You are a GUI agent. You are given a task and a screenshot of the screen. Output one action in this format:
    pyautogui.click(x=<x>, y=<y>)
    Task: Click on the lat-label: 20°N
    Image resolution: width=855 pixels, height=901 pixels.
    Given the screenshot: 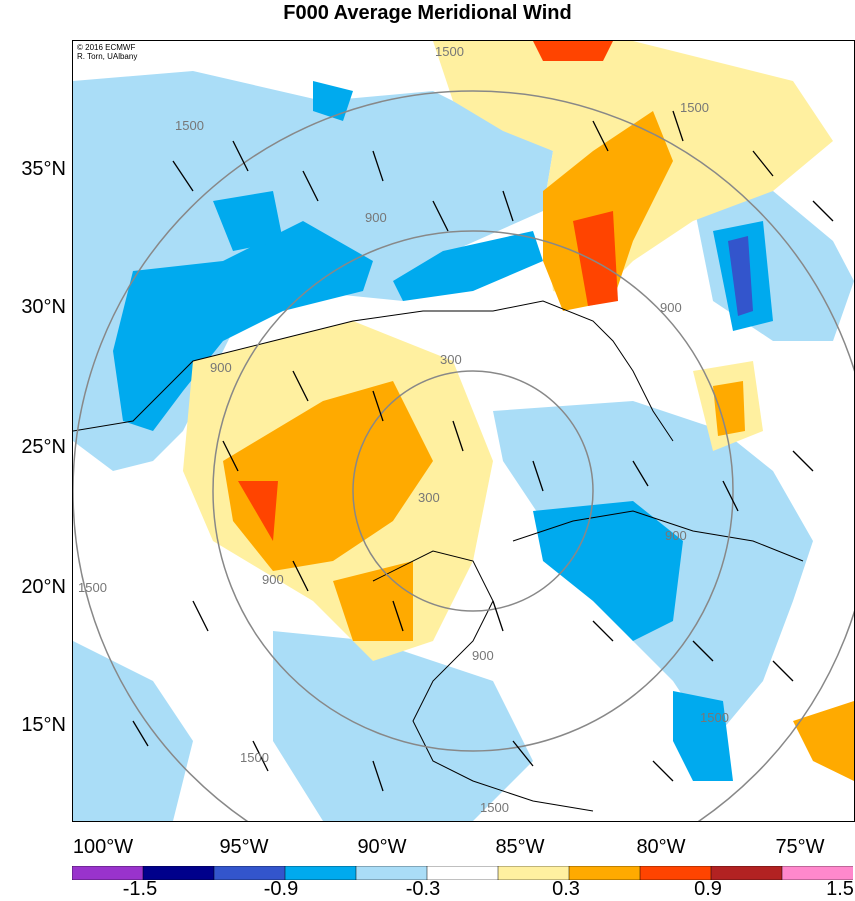 What is the action you would take?
    pyautogui.click(x=43, y=587)
    